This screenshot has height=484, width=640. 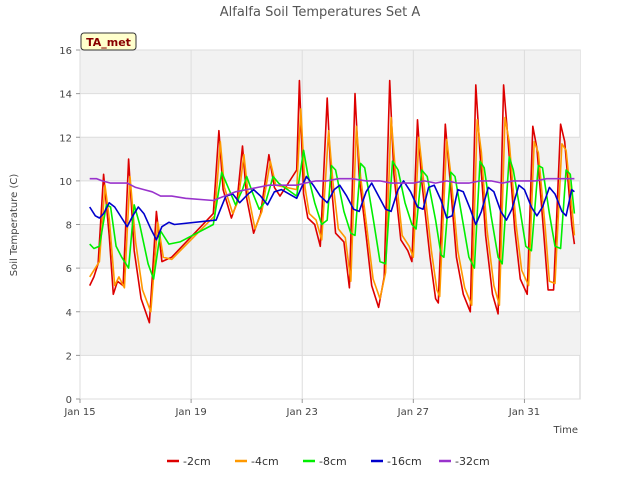 What do you see at coordinates (333, 461) in the screenshot?
I see `legend-label: -8cm` at bounding box center [333, 461].